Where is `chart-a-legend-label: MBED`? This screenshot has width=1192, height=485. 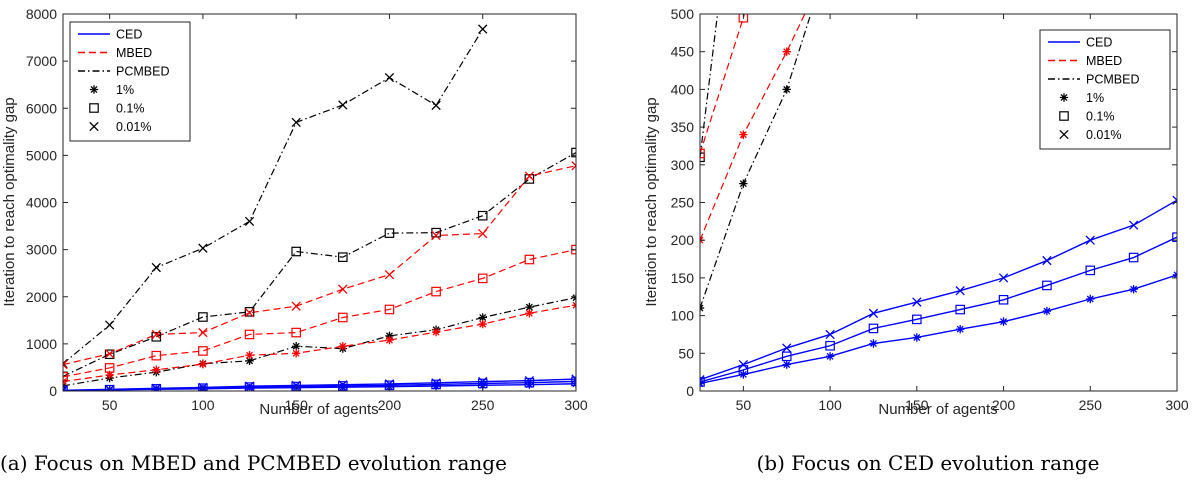
chart-a-legend-label: MBED is located at coordinates (134, 53).